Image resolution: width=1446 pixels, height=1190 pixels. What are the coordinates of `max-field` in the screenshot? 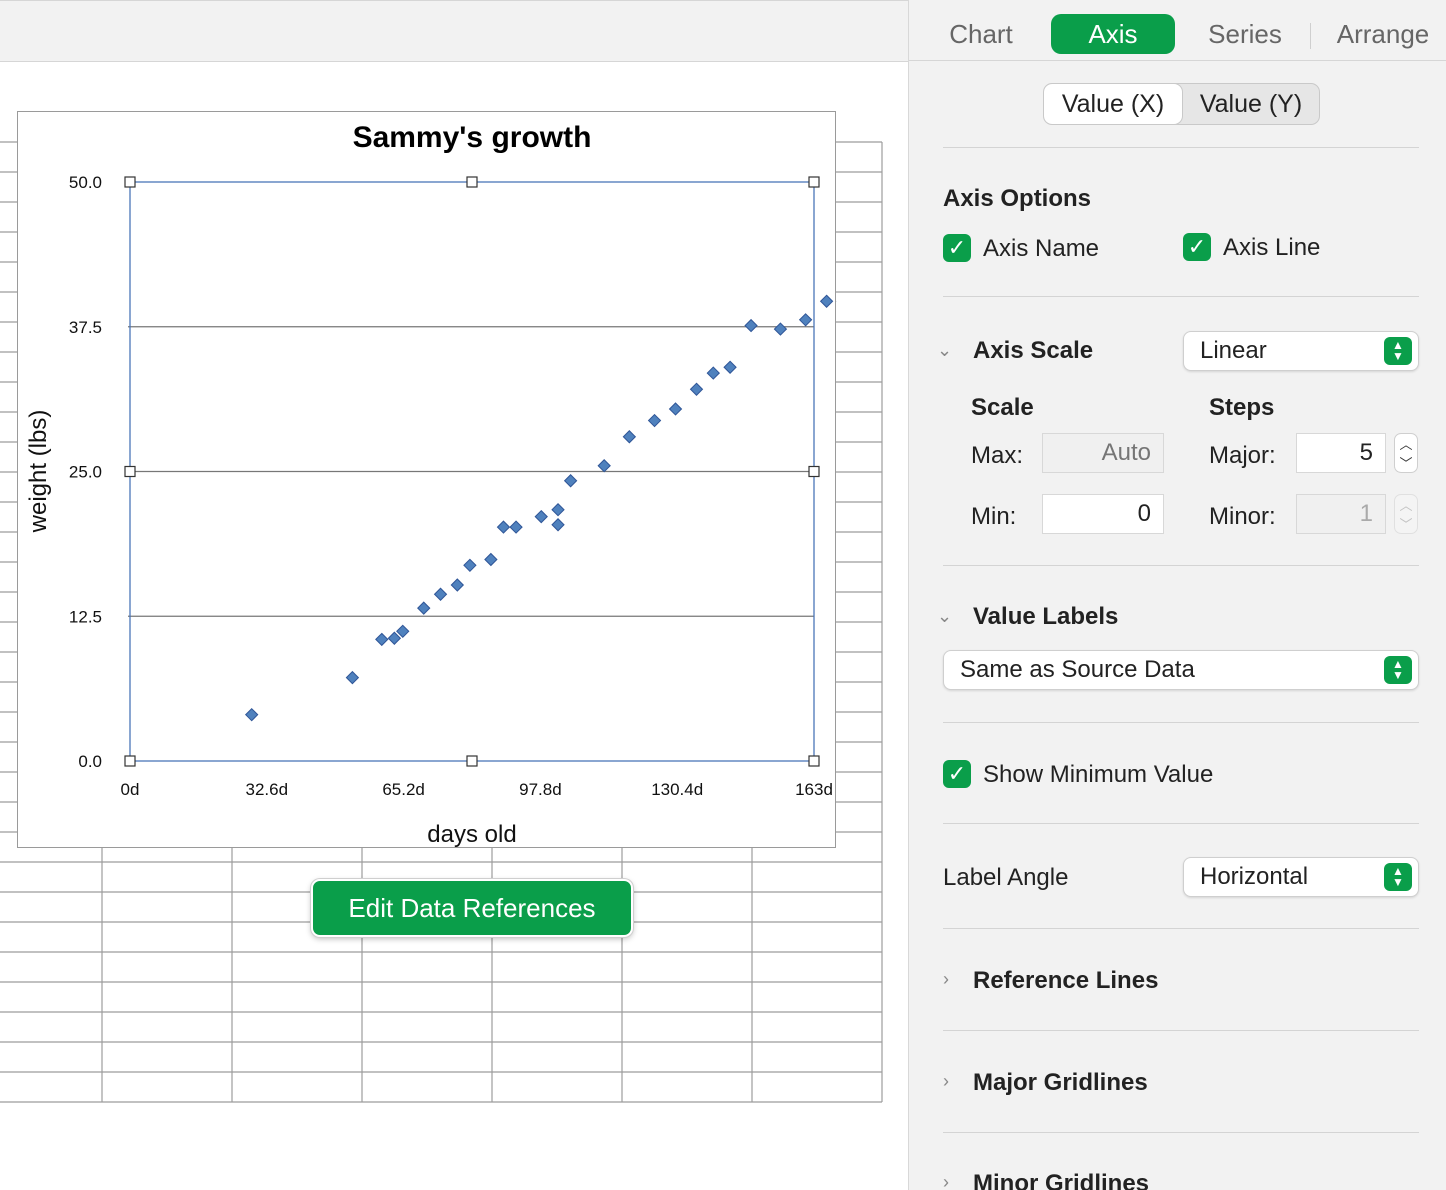 It's located at (1103, 453).